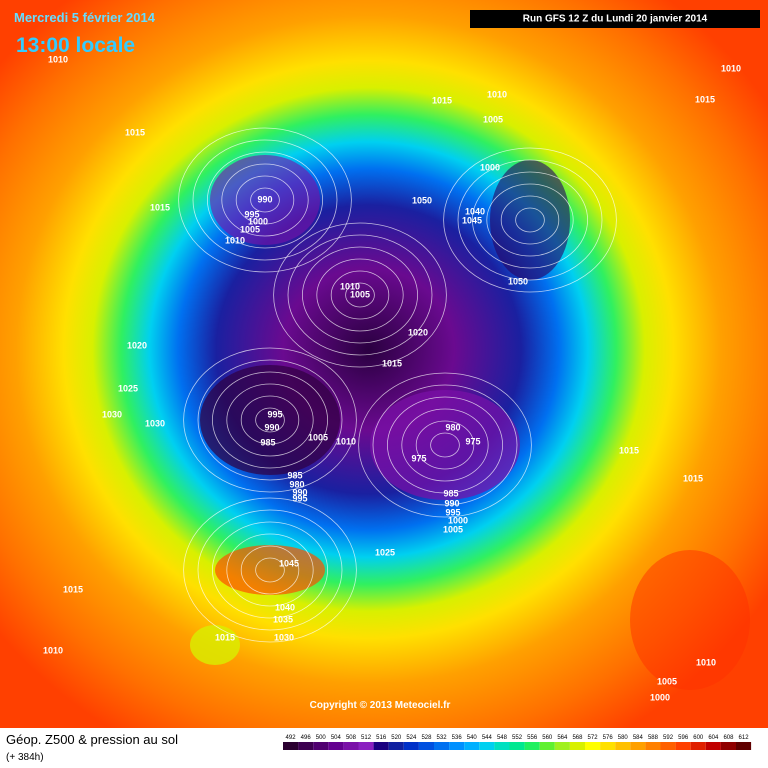 The height and width of the screenshot is (768, 768). I want to click on level-label: 520, so click(396, 738).